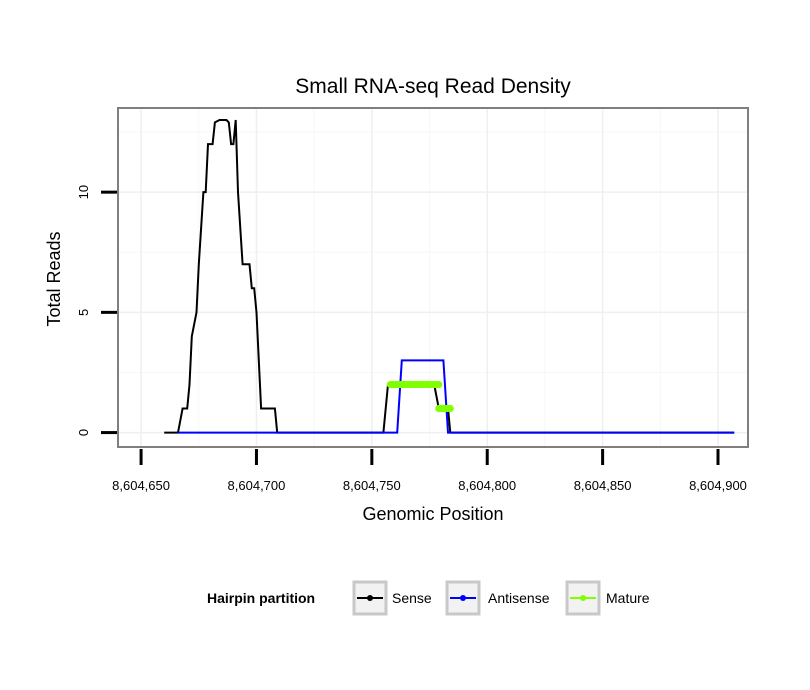  What do you see at coordinates (372, 485) in the screenshot?
I see `x-tick-label: 8,604,750` at bounding box center [372, 485].